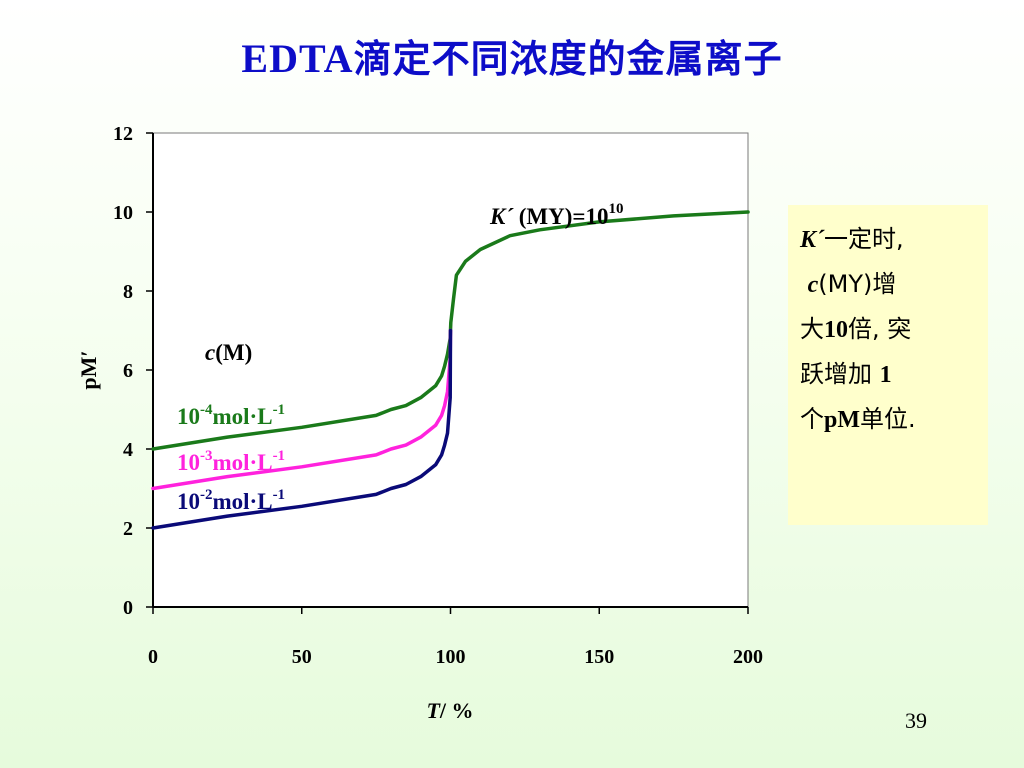 Image resolution: width=1024 pixels, height=768 pixels. What do you see at coordinates (206, 456) in the screenshot?
I see `series-label-1e-3-exp: -3` at bounding box center [206, 456].